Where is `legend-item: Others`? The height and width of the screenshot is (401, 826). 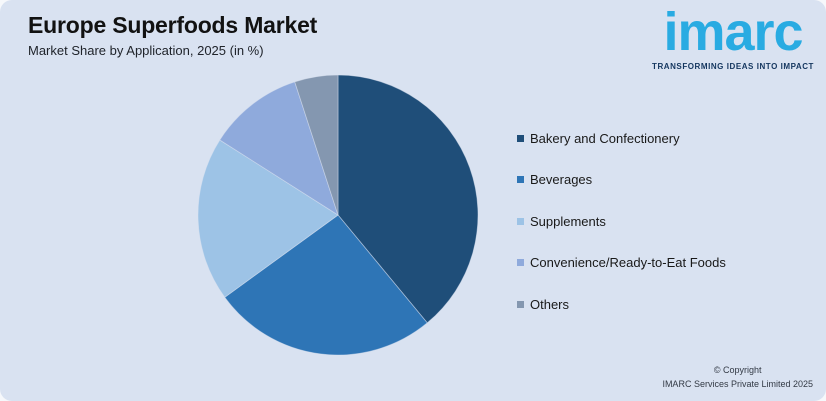 legend-item: Others is located at coordinates (621, 304).